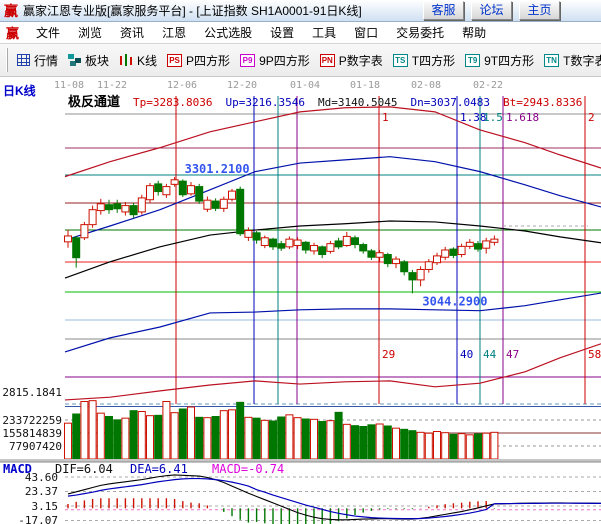  Describe the element at coordinates (552, 60) in the screenshot. I see `t-table-icon: TN` at that location.